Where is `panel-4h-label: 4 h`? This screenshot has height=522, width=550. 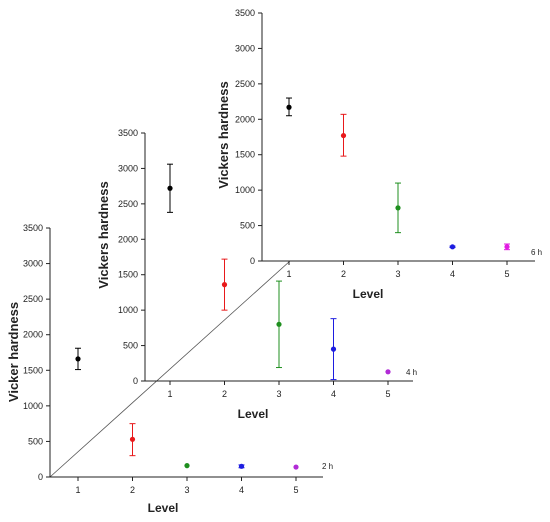 panel-4h-label: 4 h is located at coordinates (411, 372).